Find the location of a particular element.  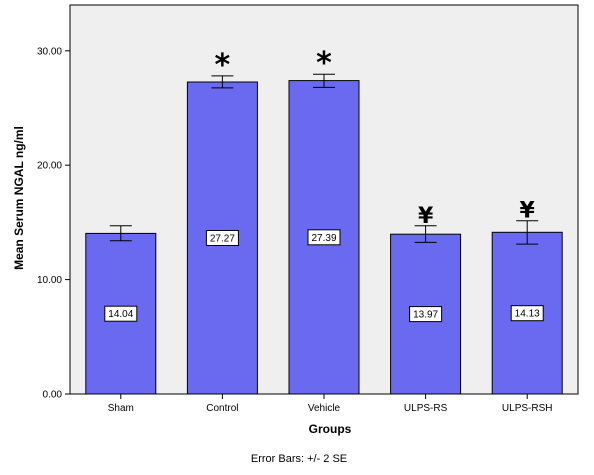

data-label: 27.27 is located at coordinates (222, 239).